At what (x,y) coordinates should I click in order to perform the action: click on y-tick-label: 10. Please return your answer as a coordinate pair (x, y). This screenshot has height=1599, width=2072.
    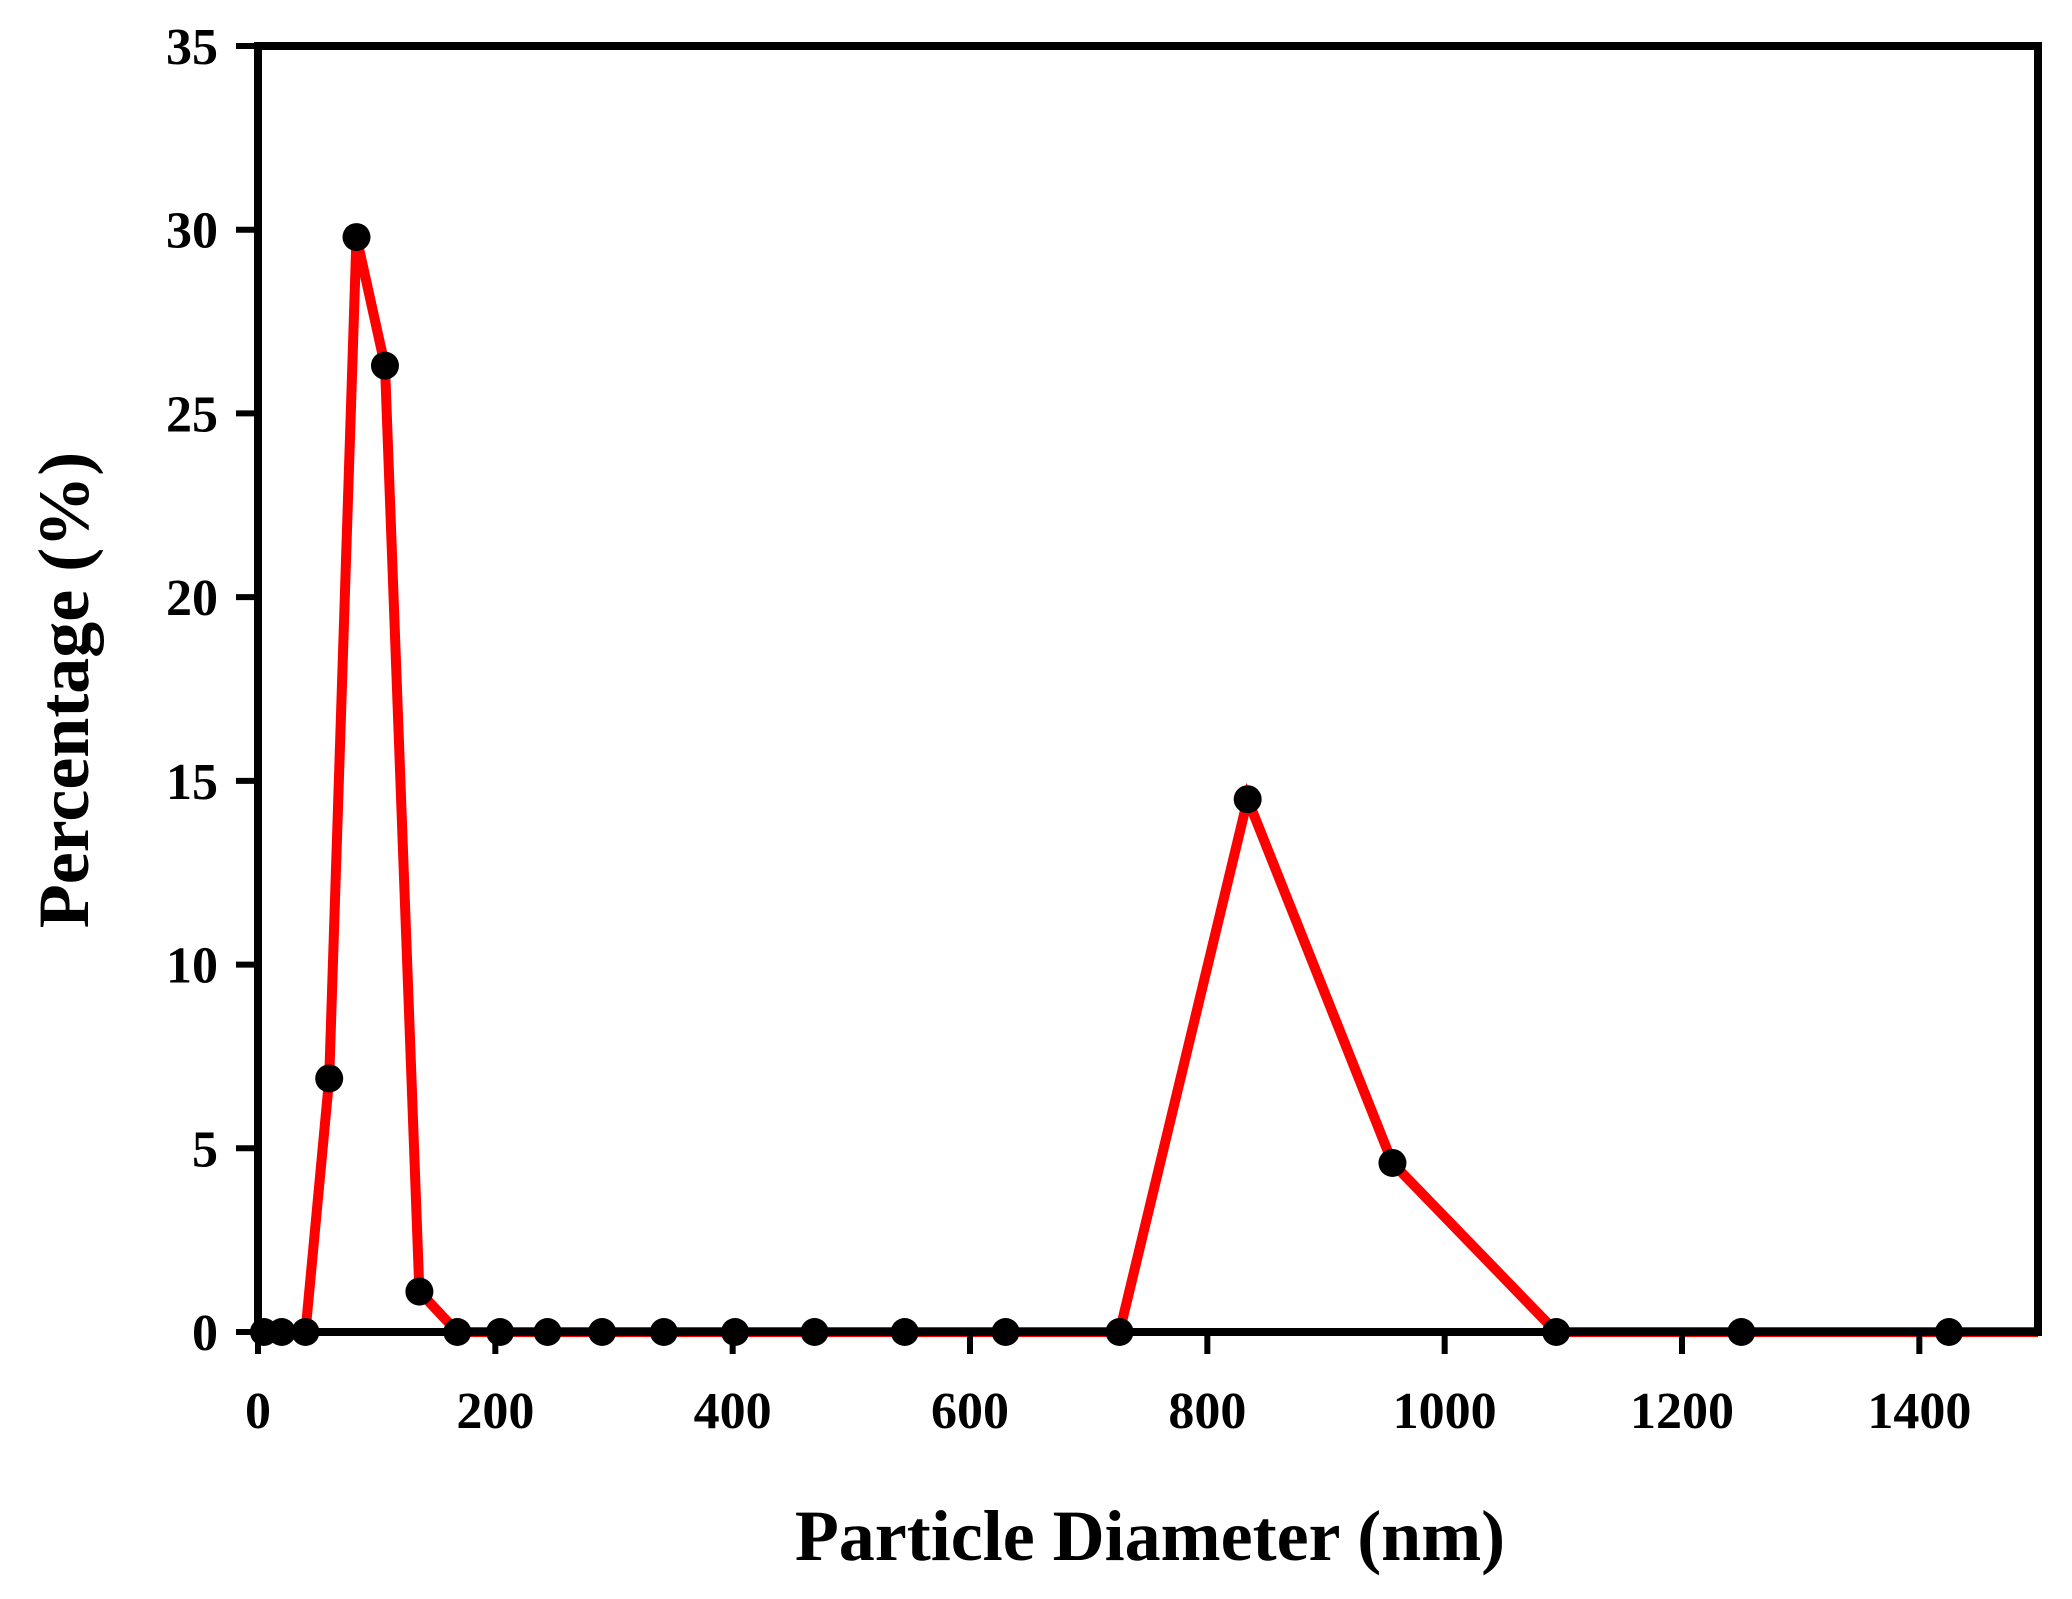
    Looking at the image, I should click on (192, 966).